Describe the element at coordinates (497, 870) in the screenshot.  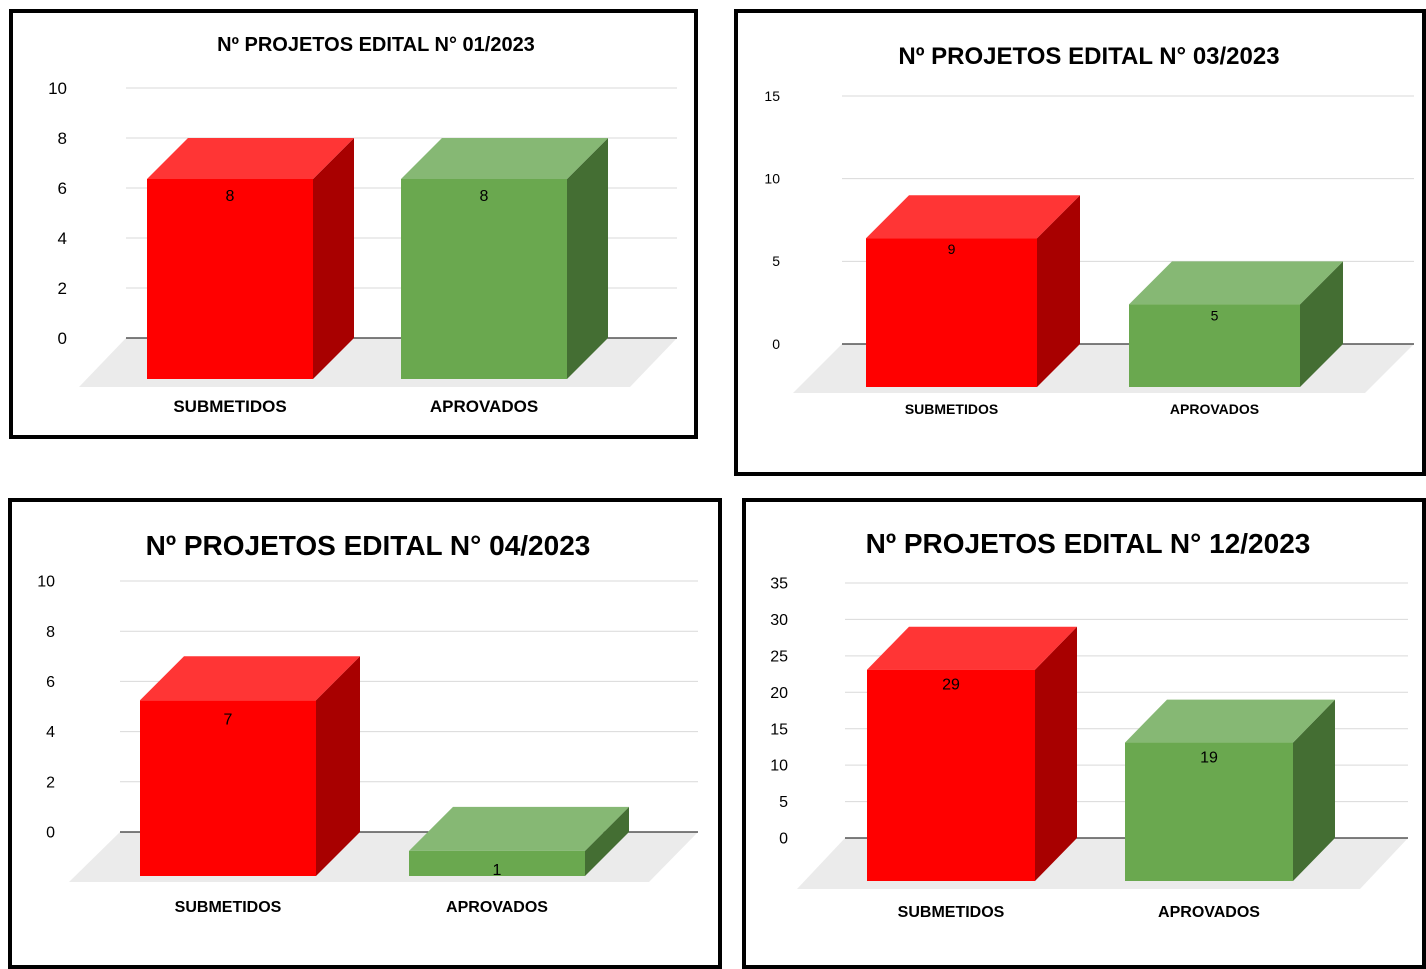
I see `data-label: 1` at that location.